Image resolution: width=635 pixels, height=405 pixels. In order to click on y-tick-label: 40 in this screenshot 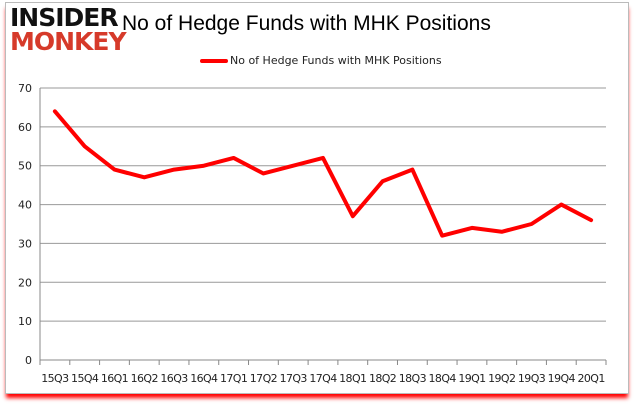, I will do `click(25, 205)`.